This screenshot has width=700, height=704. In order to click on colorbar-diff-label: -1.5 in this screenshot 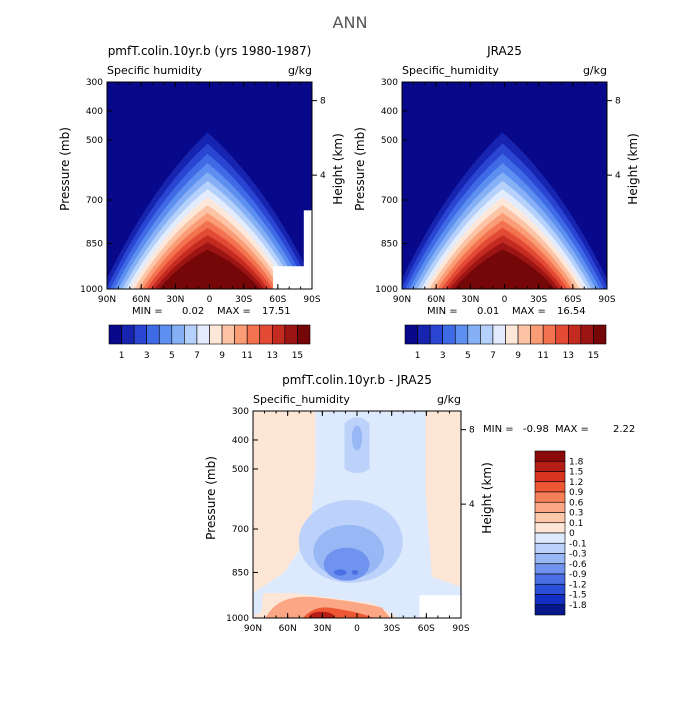, I will do `click(578, 596)`.